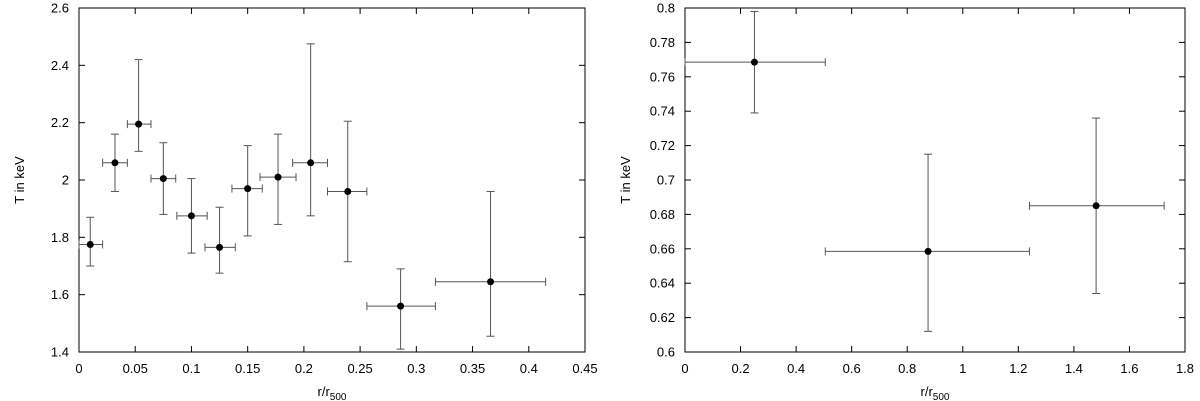 The width and height of the screenshot is (1200, 401). I want to click on x-tick-label: 0.15, so click(247, 368).